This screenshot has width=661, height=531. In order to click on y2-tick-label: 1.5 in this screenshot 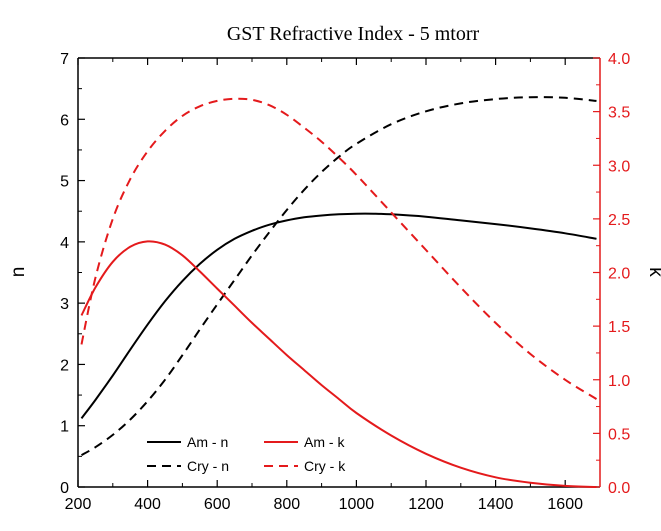, I will do `click(619, 327)`.